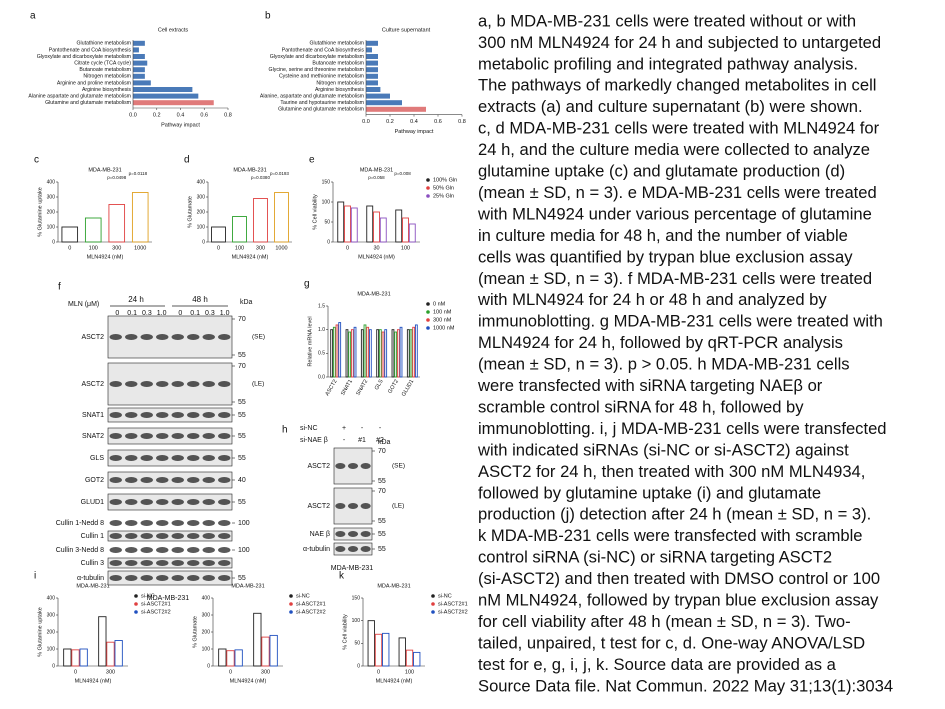 This screenshot has width=945, height=709. I want to click on pathway-label: Arginine biosynthesis, so click(339, 90).